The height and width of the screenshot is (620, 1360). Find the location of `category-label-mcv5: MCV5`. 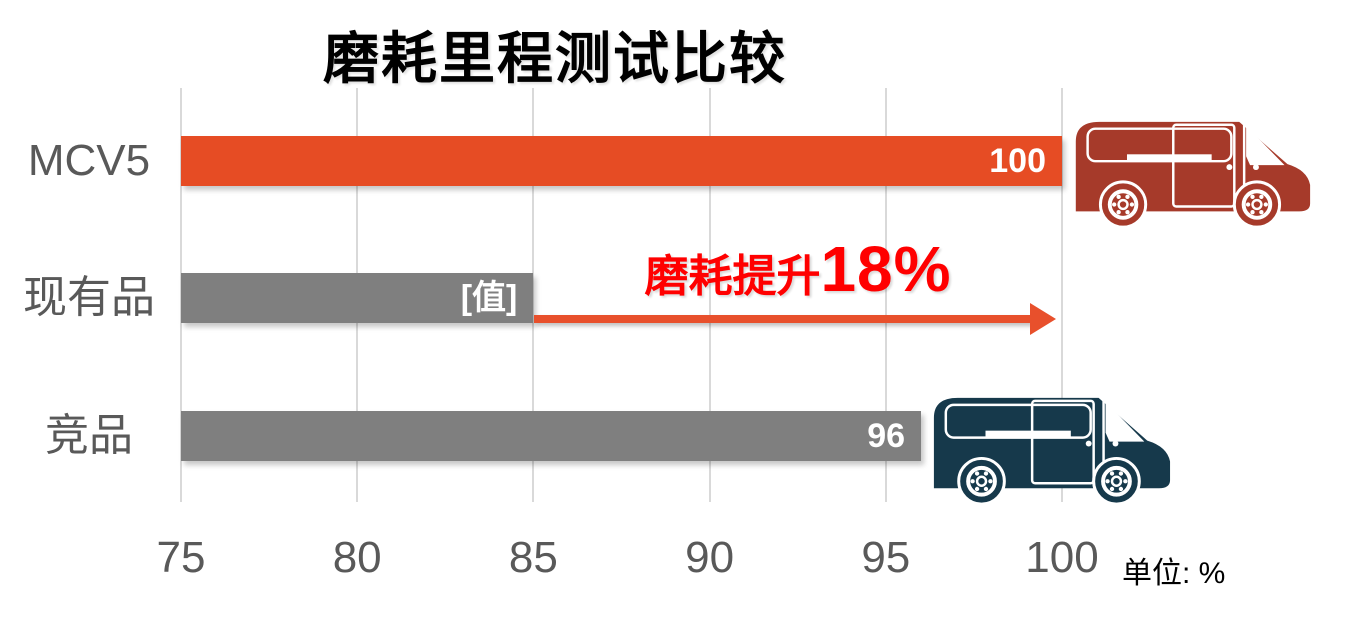

category-label-mcv5: MCV5 is located at coordinates (89, 160).